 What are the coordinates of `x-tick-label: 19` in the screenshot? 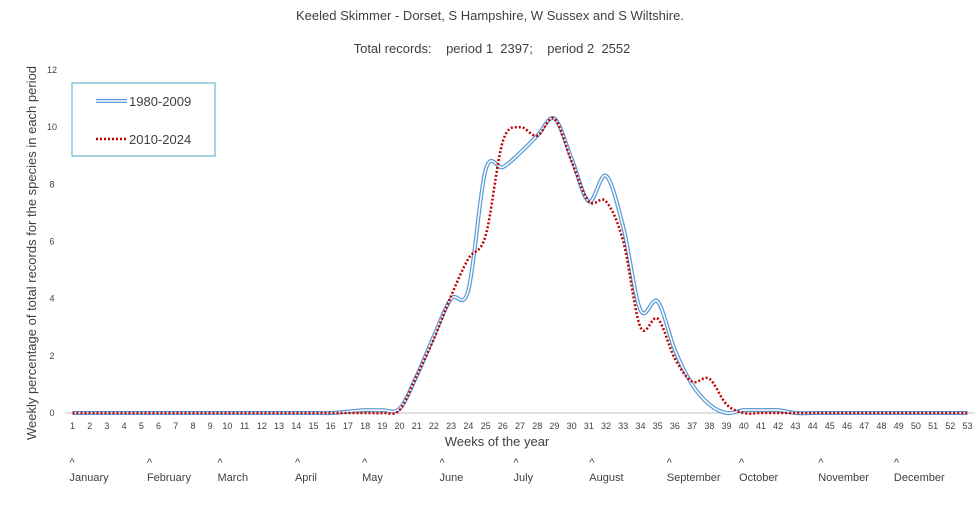 It's located at (382, 426).